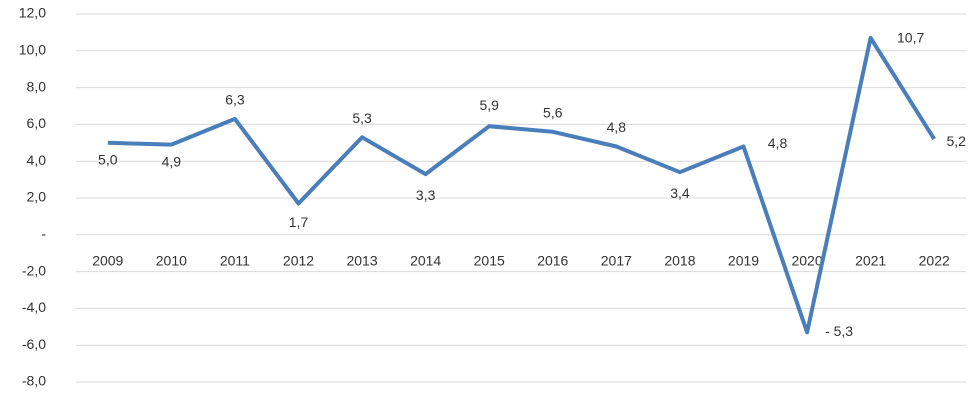 The image size is (980, 402). What do you see at coordinates (553, 112) in the screenshot?
I see `data-label: 5,6` at bounding box center [553, 112].